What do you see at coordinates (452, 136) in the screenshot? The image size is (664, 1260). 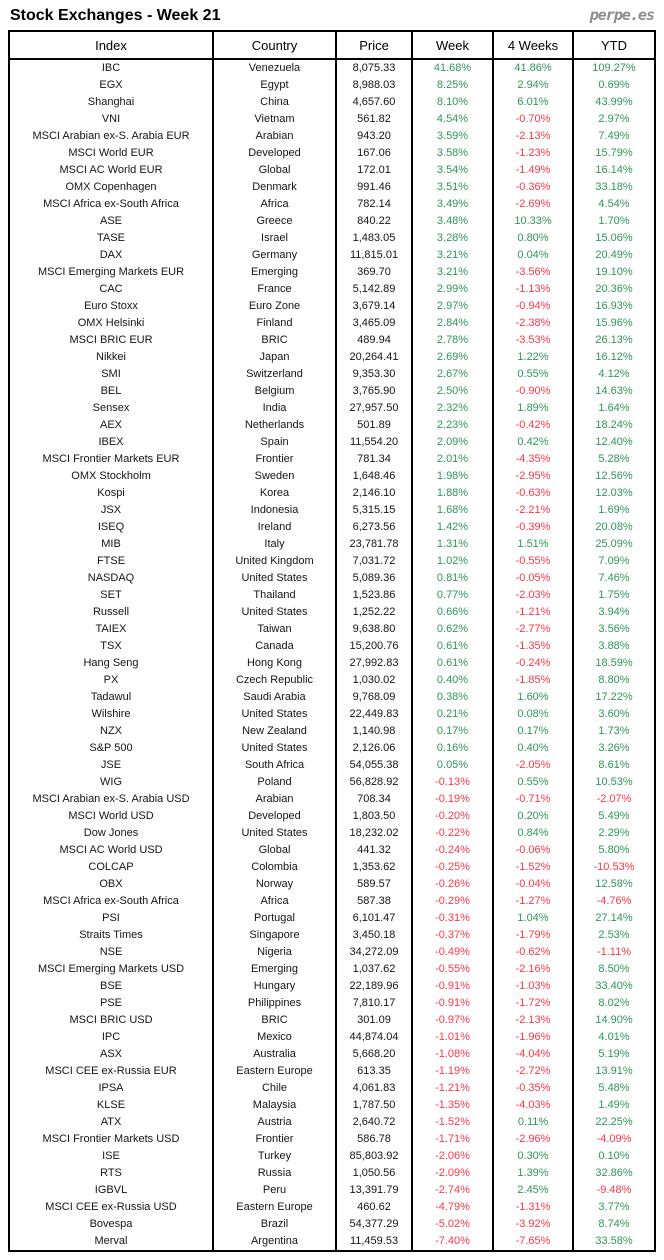 I see `week-cell: 3.59%` at bounding box center [452, 136].